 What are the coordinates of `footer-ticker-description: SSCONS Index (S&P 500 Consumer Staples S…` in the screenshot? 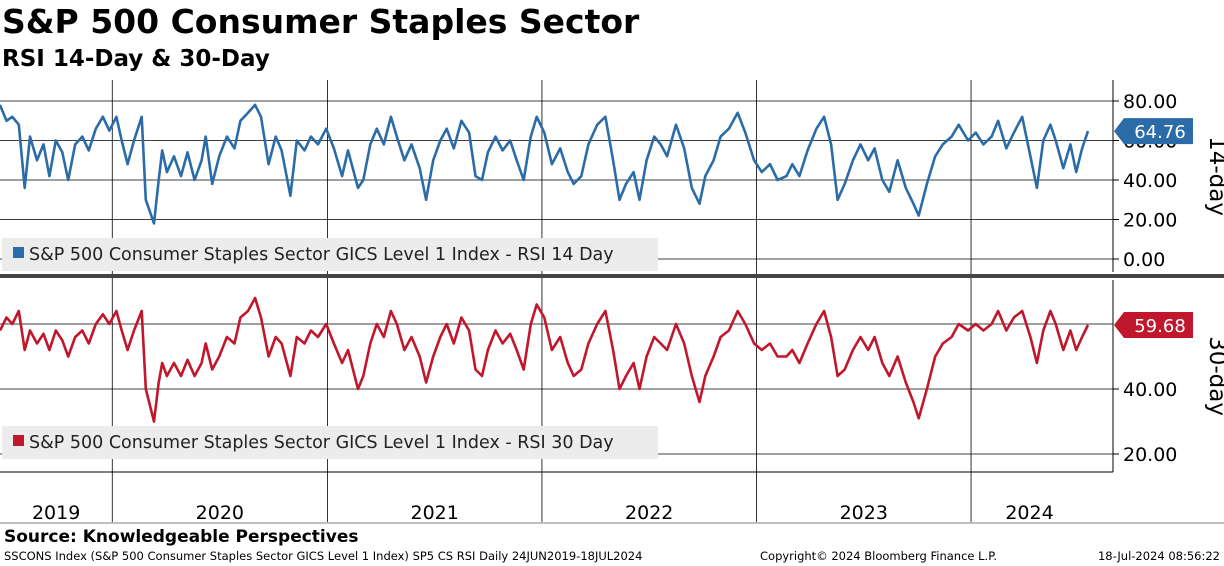 It's located at (323, 556).